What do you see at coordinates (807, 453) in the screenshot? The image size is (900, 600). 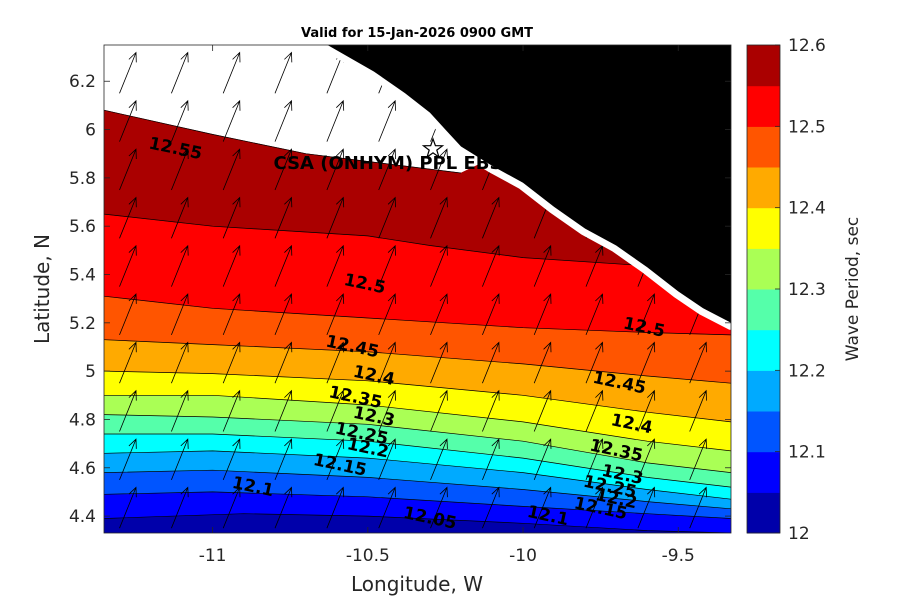 I see `colorbar-tick-label-1: 12.1` at bounding box center [807, 453].